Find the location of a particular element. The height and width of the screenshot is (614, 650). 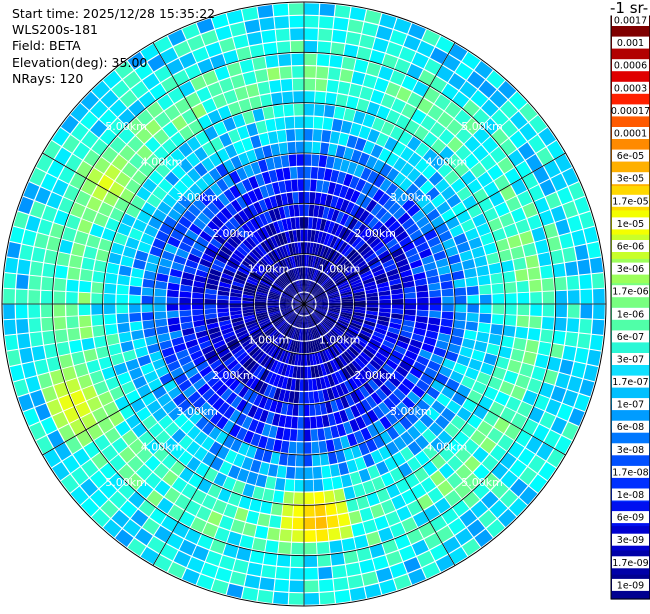

range-ring-label: 3.00km is located at coordinates (197, 411).